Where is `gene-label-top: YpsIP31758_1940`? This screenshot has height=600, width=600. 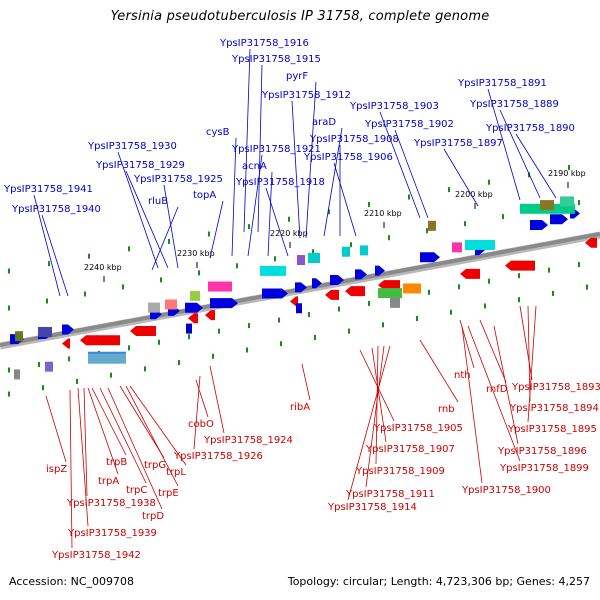 gene-label-top: YpsIP31758_1940 is located at coordinates (56, 209).